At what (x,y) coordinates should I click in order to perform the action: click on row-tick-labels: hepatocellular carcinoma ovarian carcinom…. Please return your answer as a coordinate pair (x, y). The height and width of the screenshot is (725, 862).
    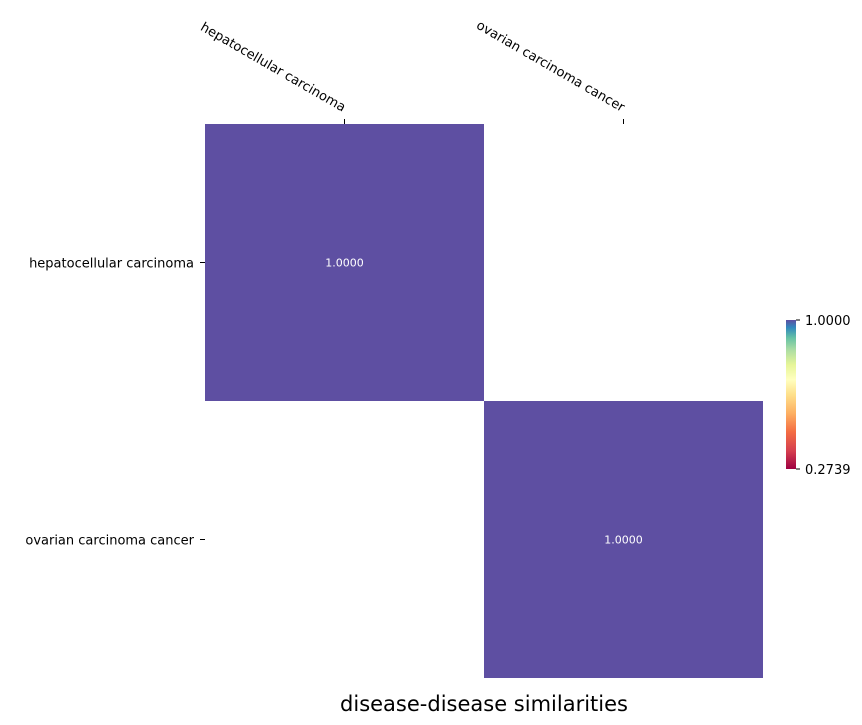
    Looking at the image, I should click on (115, 403).